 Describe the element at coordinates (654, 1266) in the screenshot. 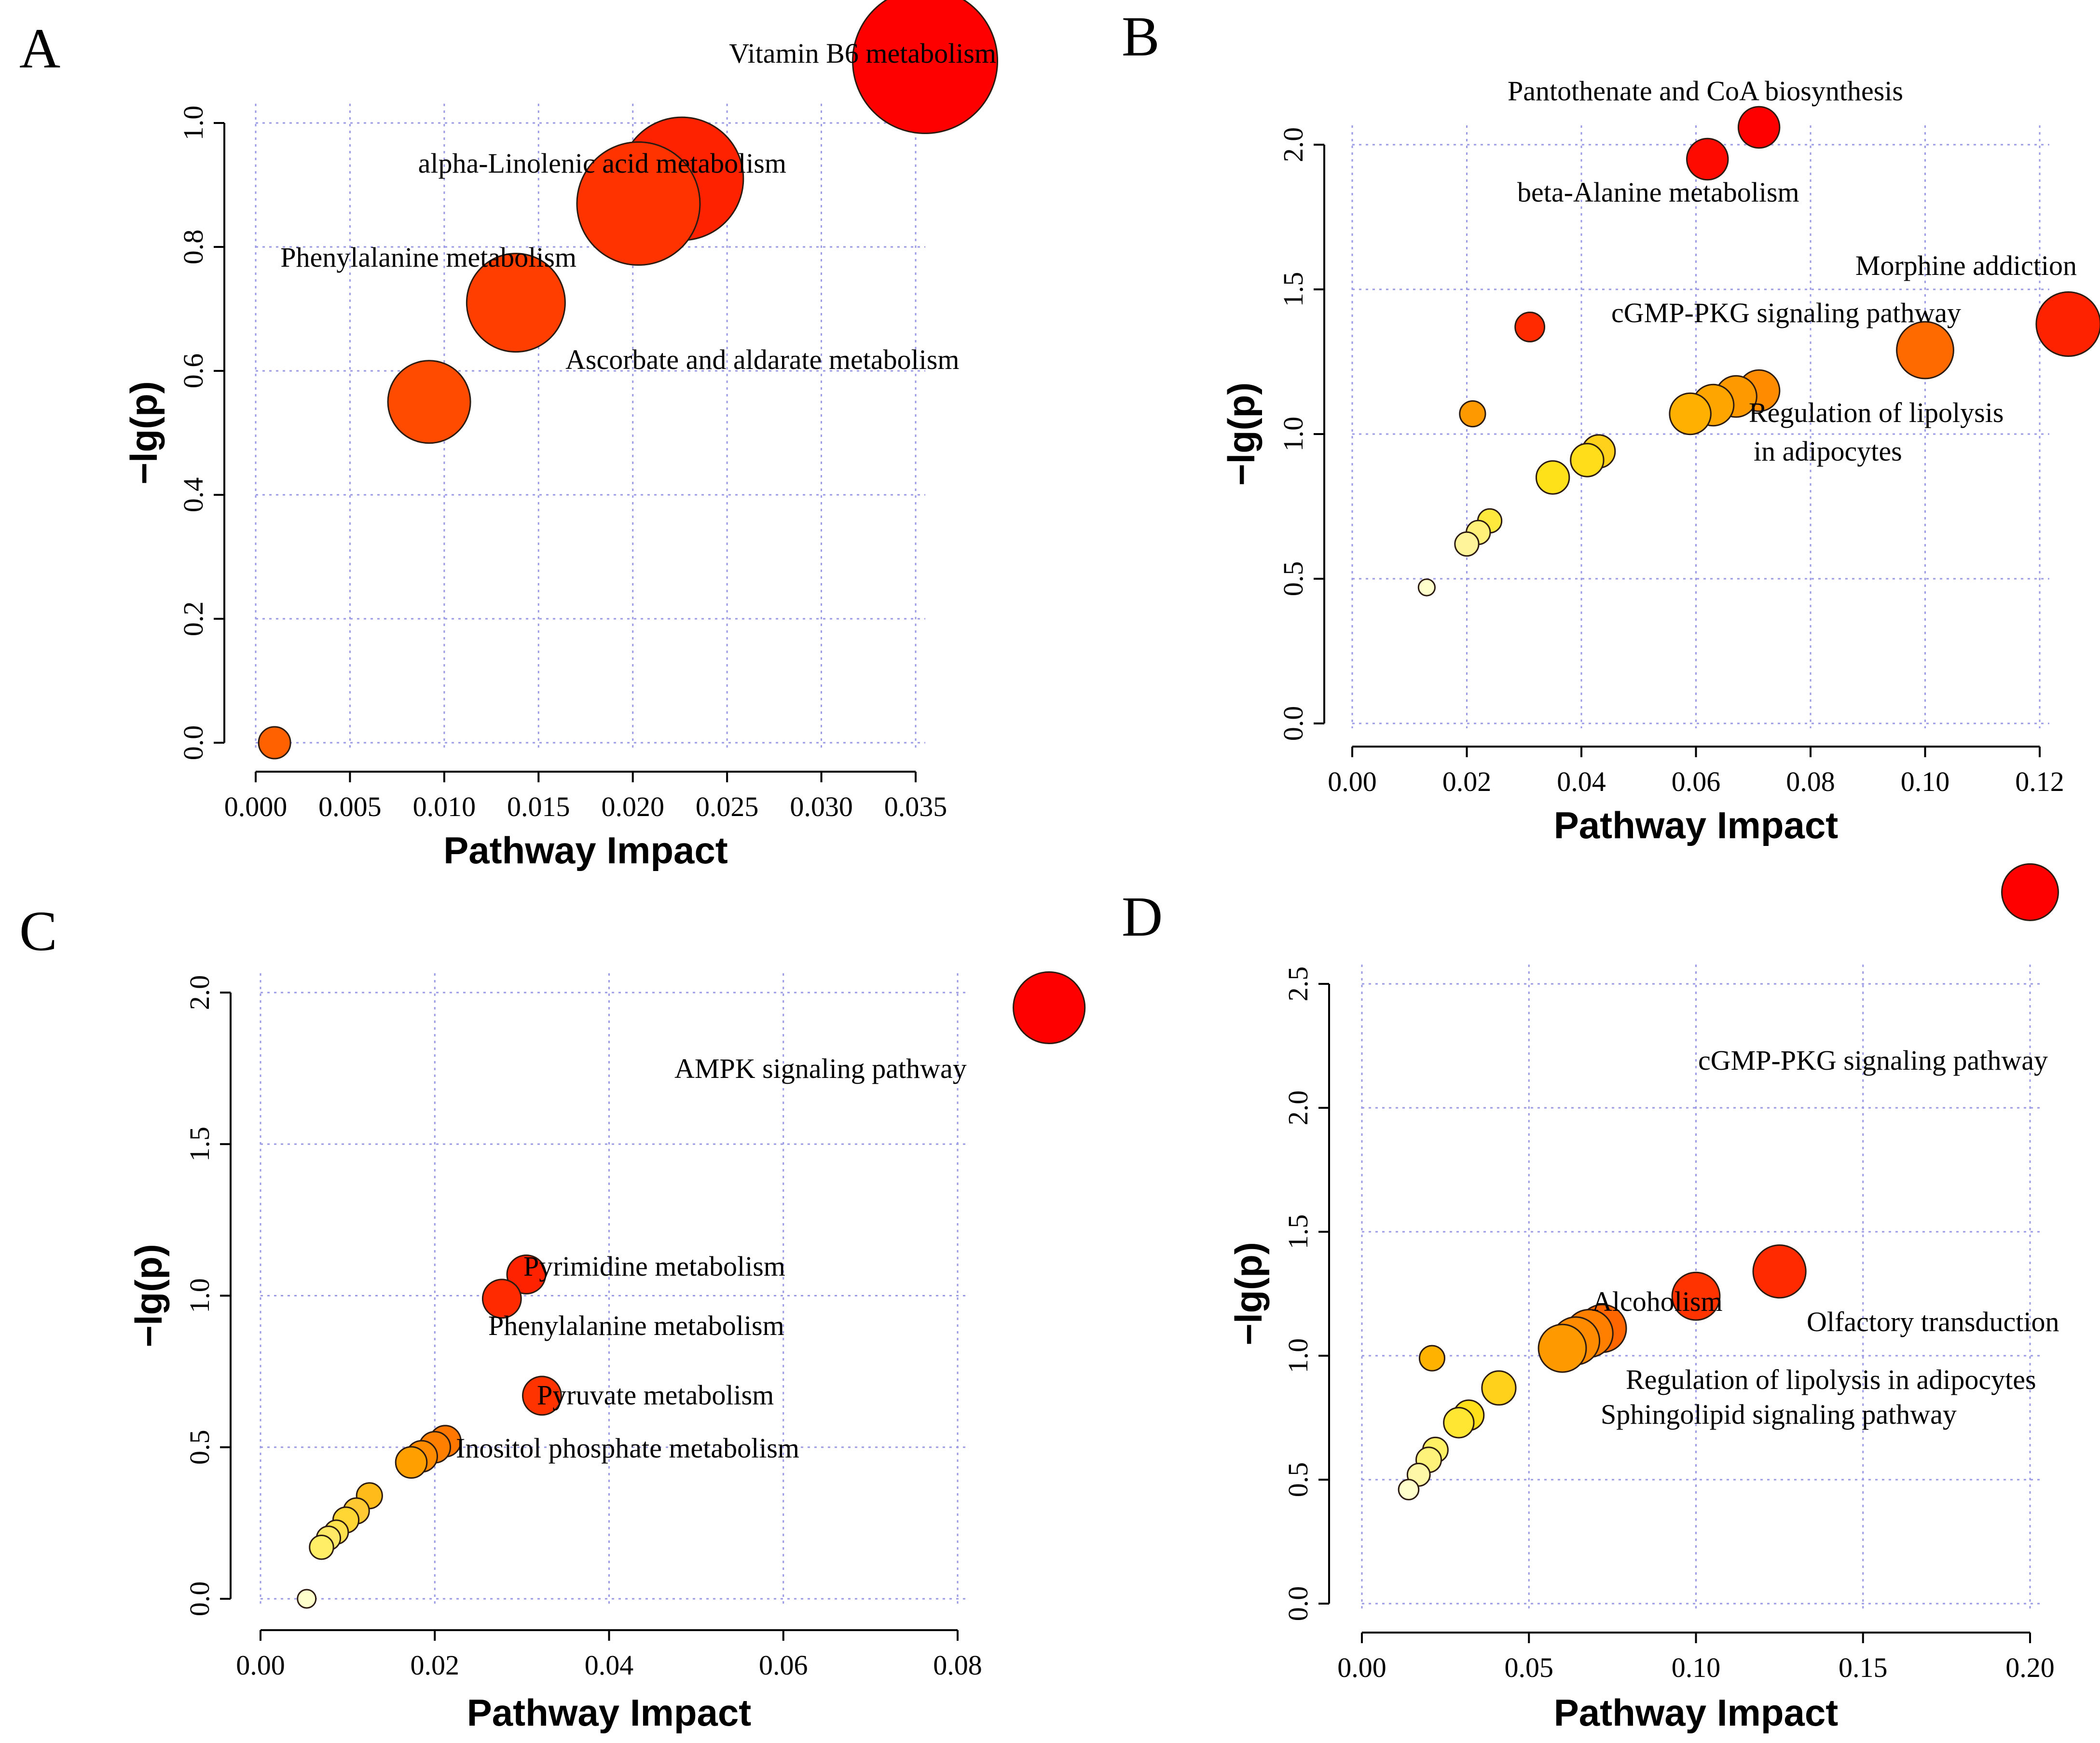

I see `pathway-label: Pyrimidine metabolism` at that location.